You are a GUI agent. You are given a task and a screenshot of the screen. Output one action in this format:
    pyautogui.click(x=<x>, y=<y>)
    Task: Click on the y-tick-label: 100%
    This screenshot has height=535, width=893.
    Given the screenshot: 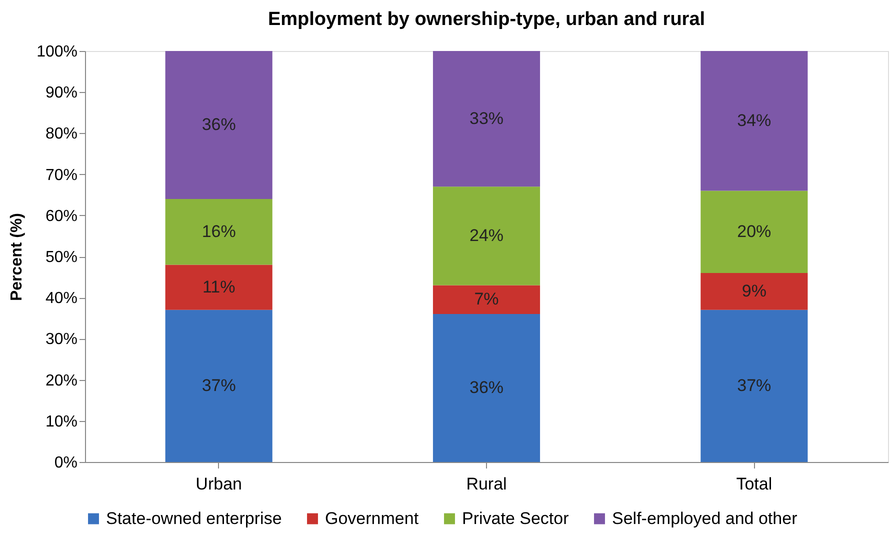 What is the action you would take?
    pyautogui.click(x=57, y=52)
    